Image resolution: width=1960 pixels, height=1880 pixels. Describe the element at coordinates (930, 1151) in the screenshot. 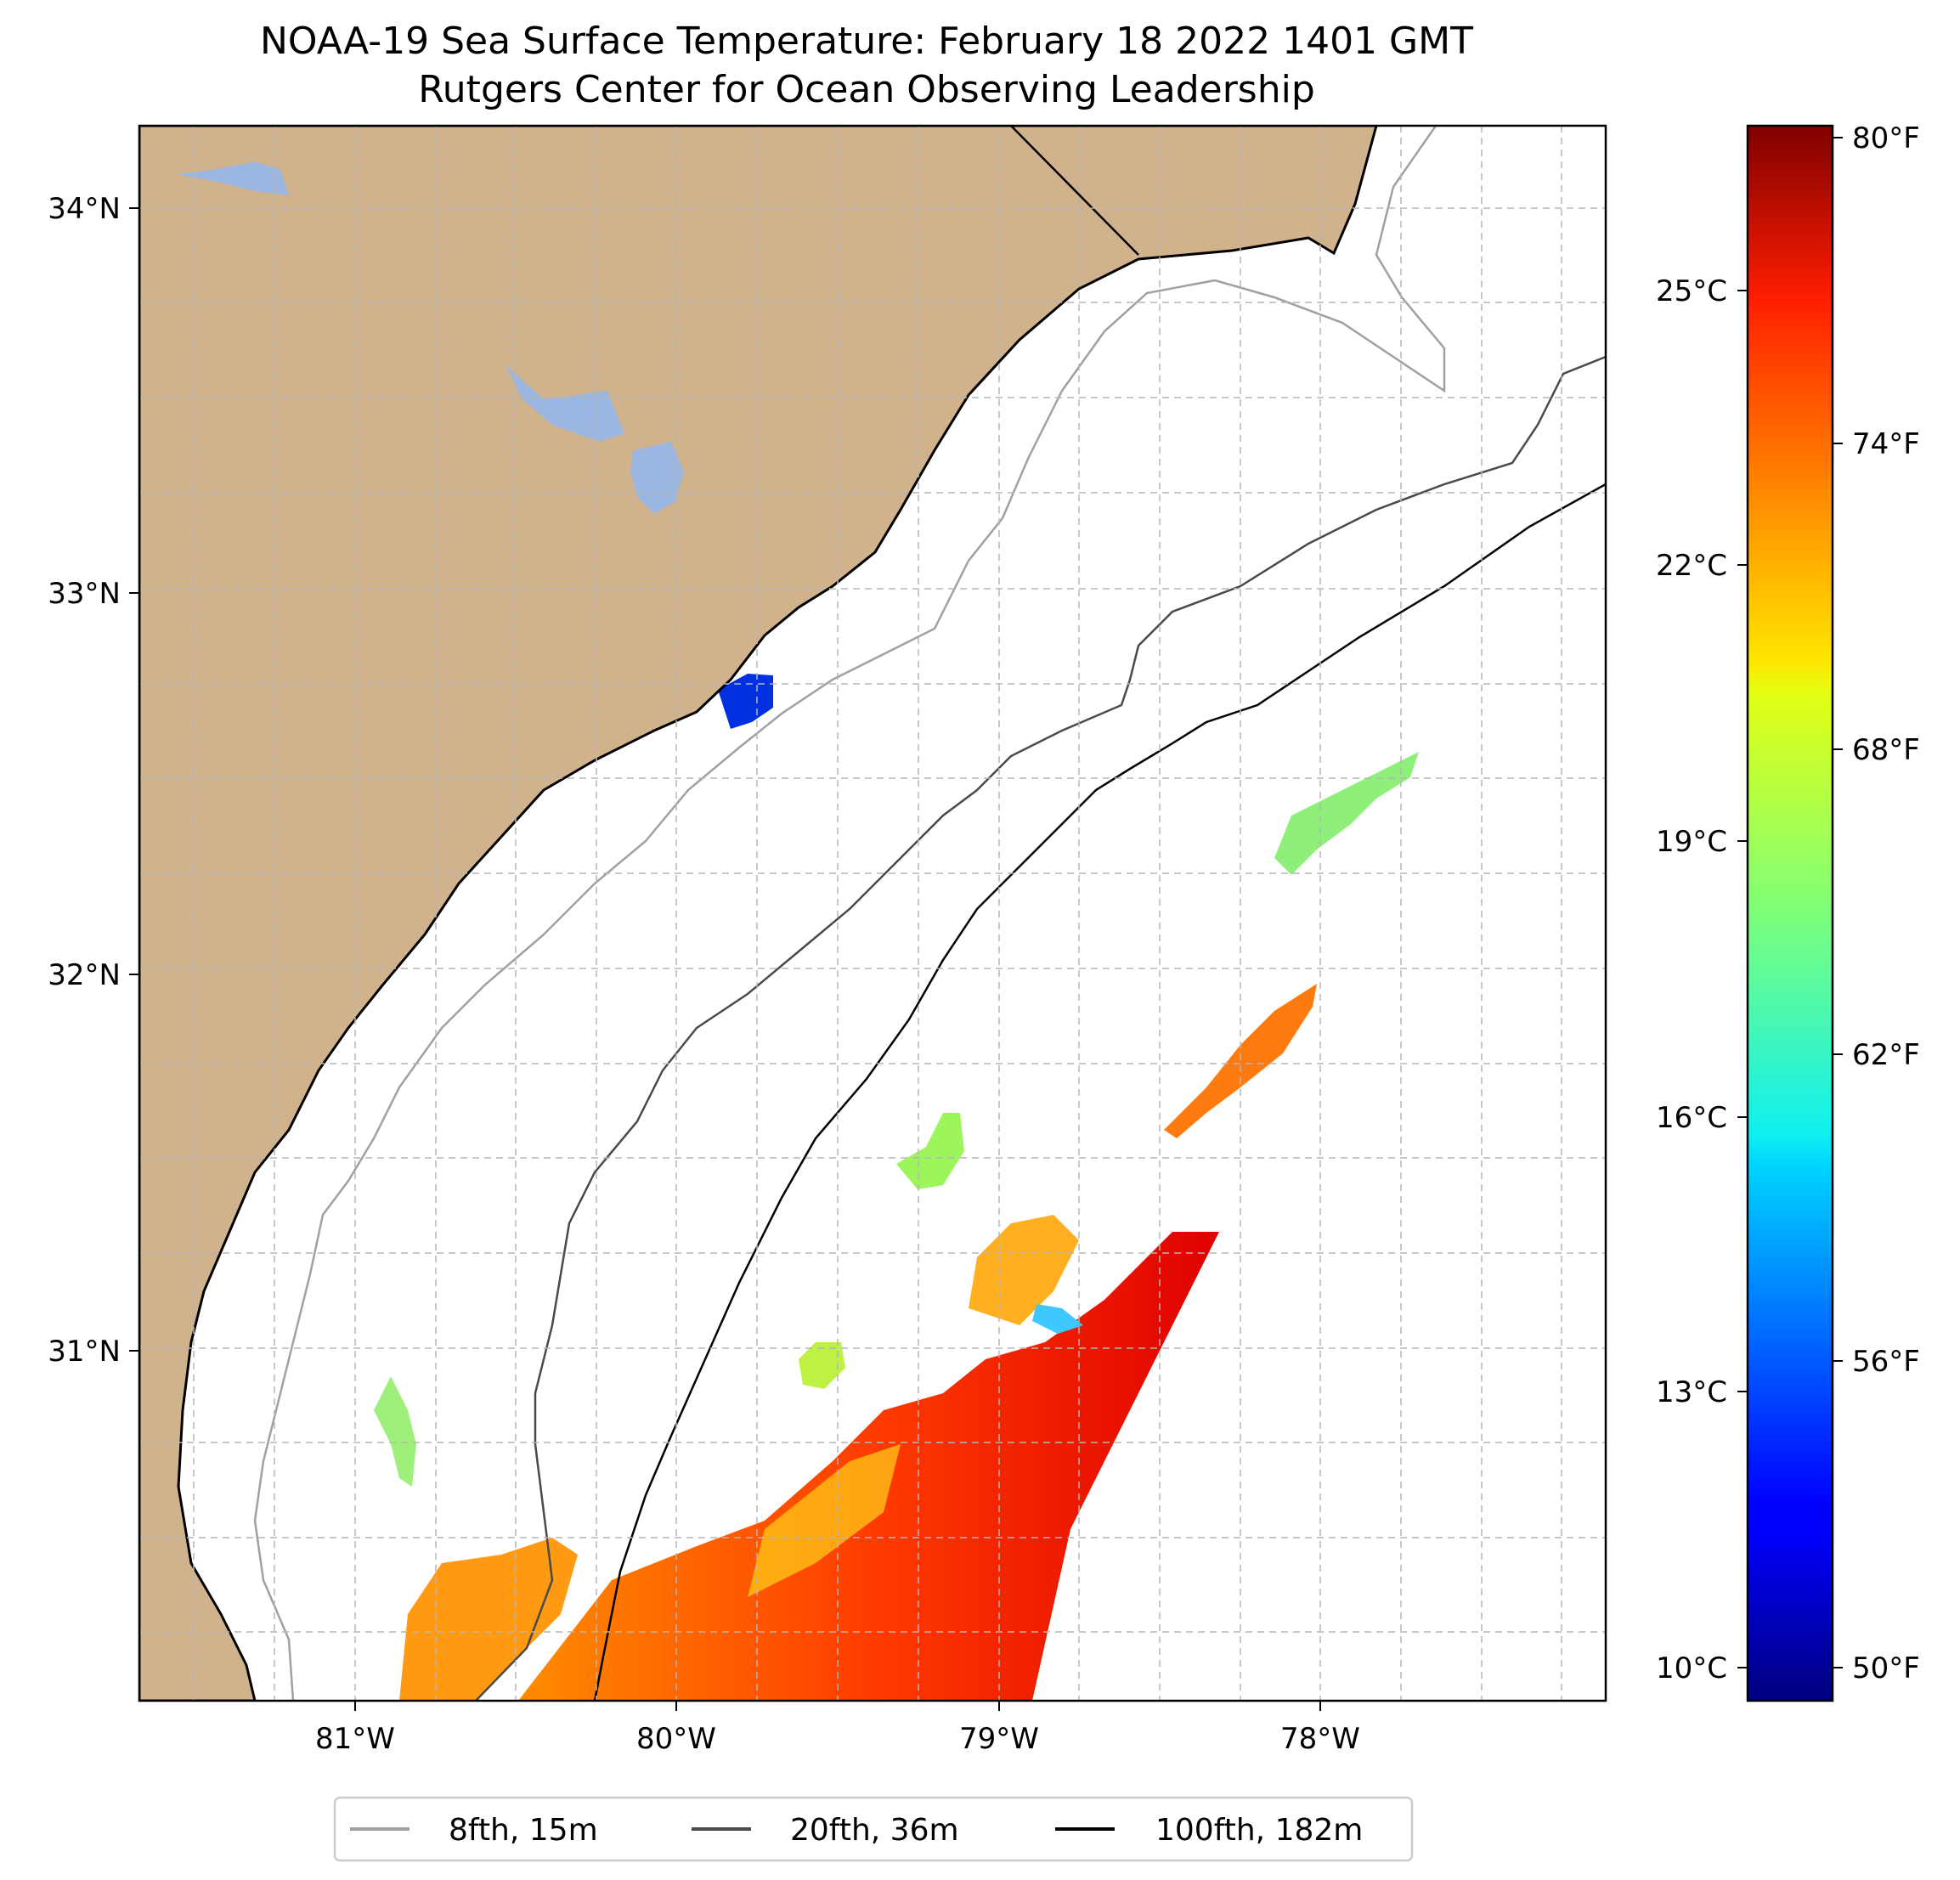

I see `sst-patch-small` at that location.